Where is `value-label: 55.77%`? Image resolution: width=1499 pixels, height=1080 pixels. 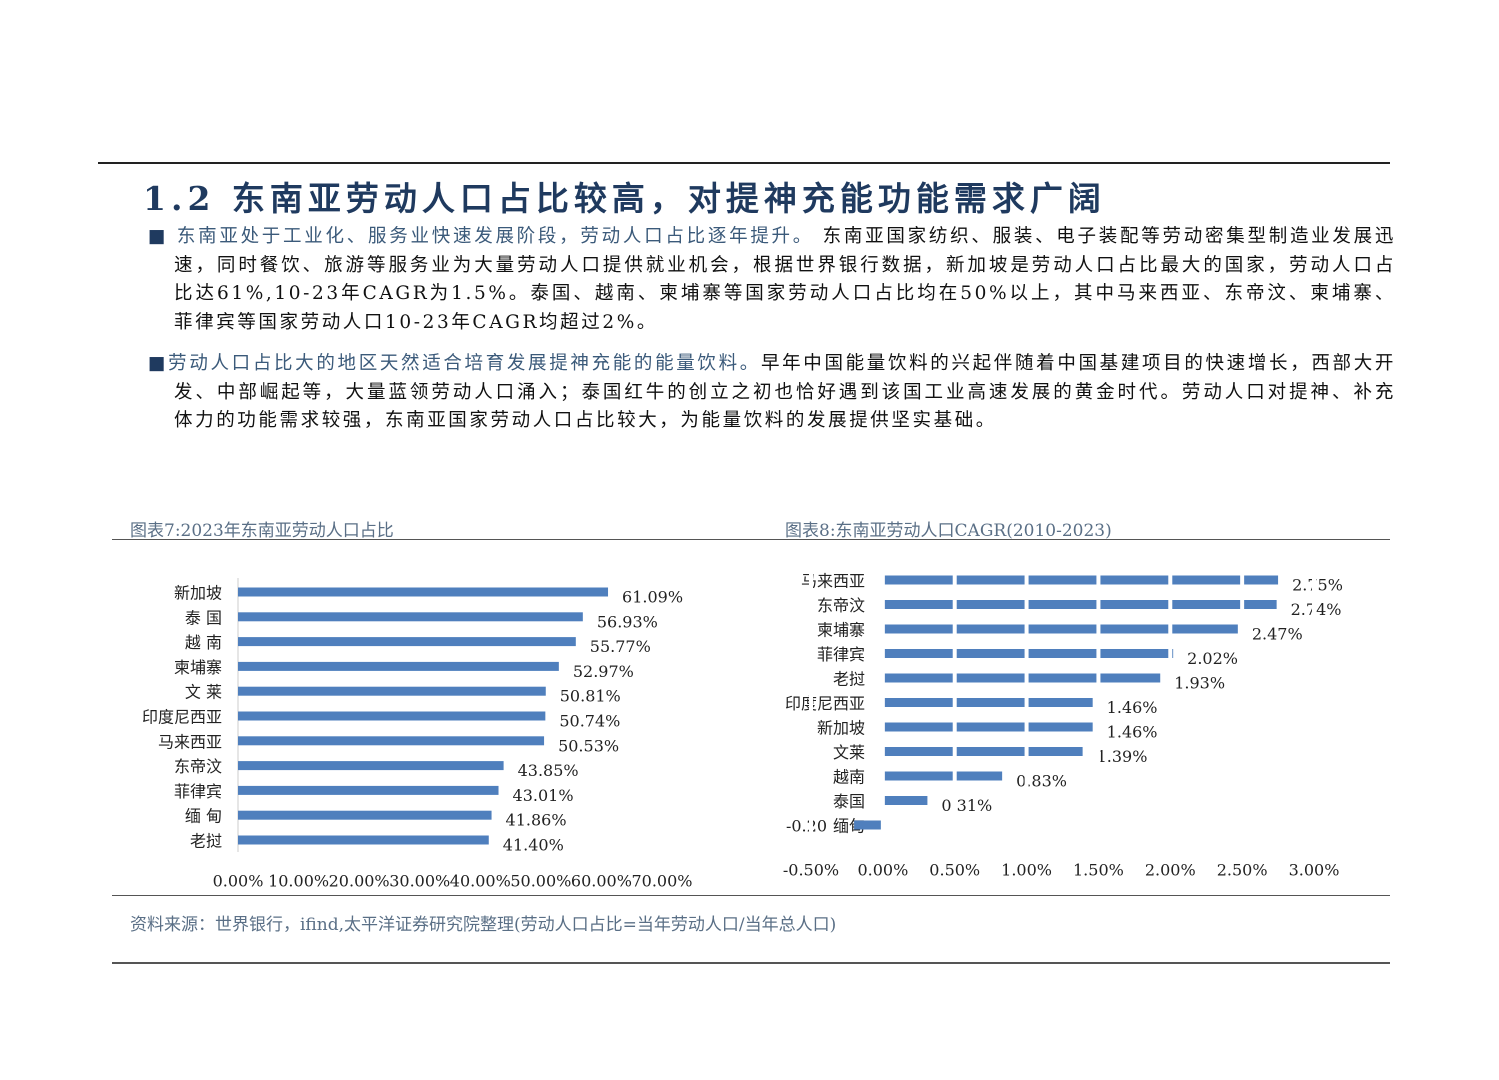
value-label: 55.77% is located at coordinates (620, 646).